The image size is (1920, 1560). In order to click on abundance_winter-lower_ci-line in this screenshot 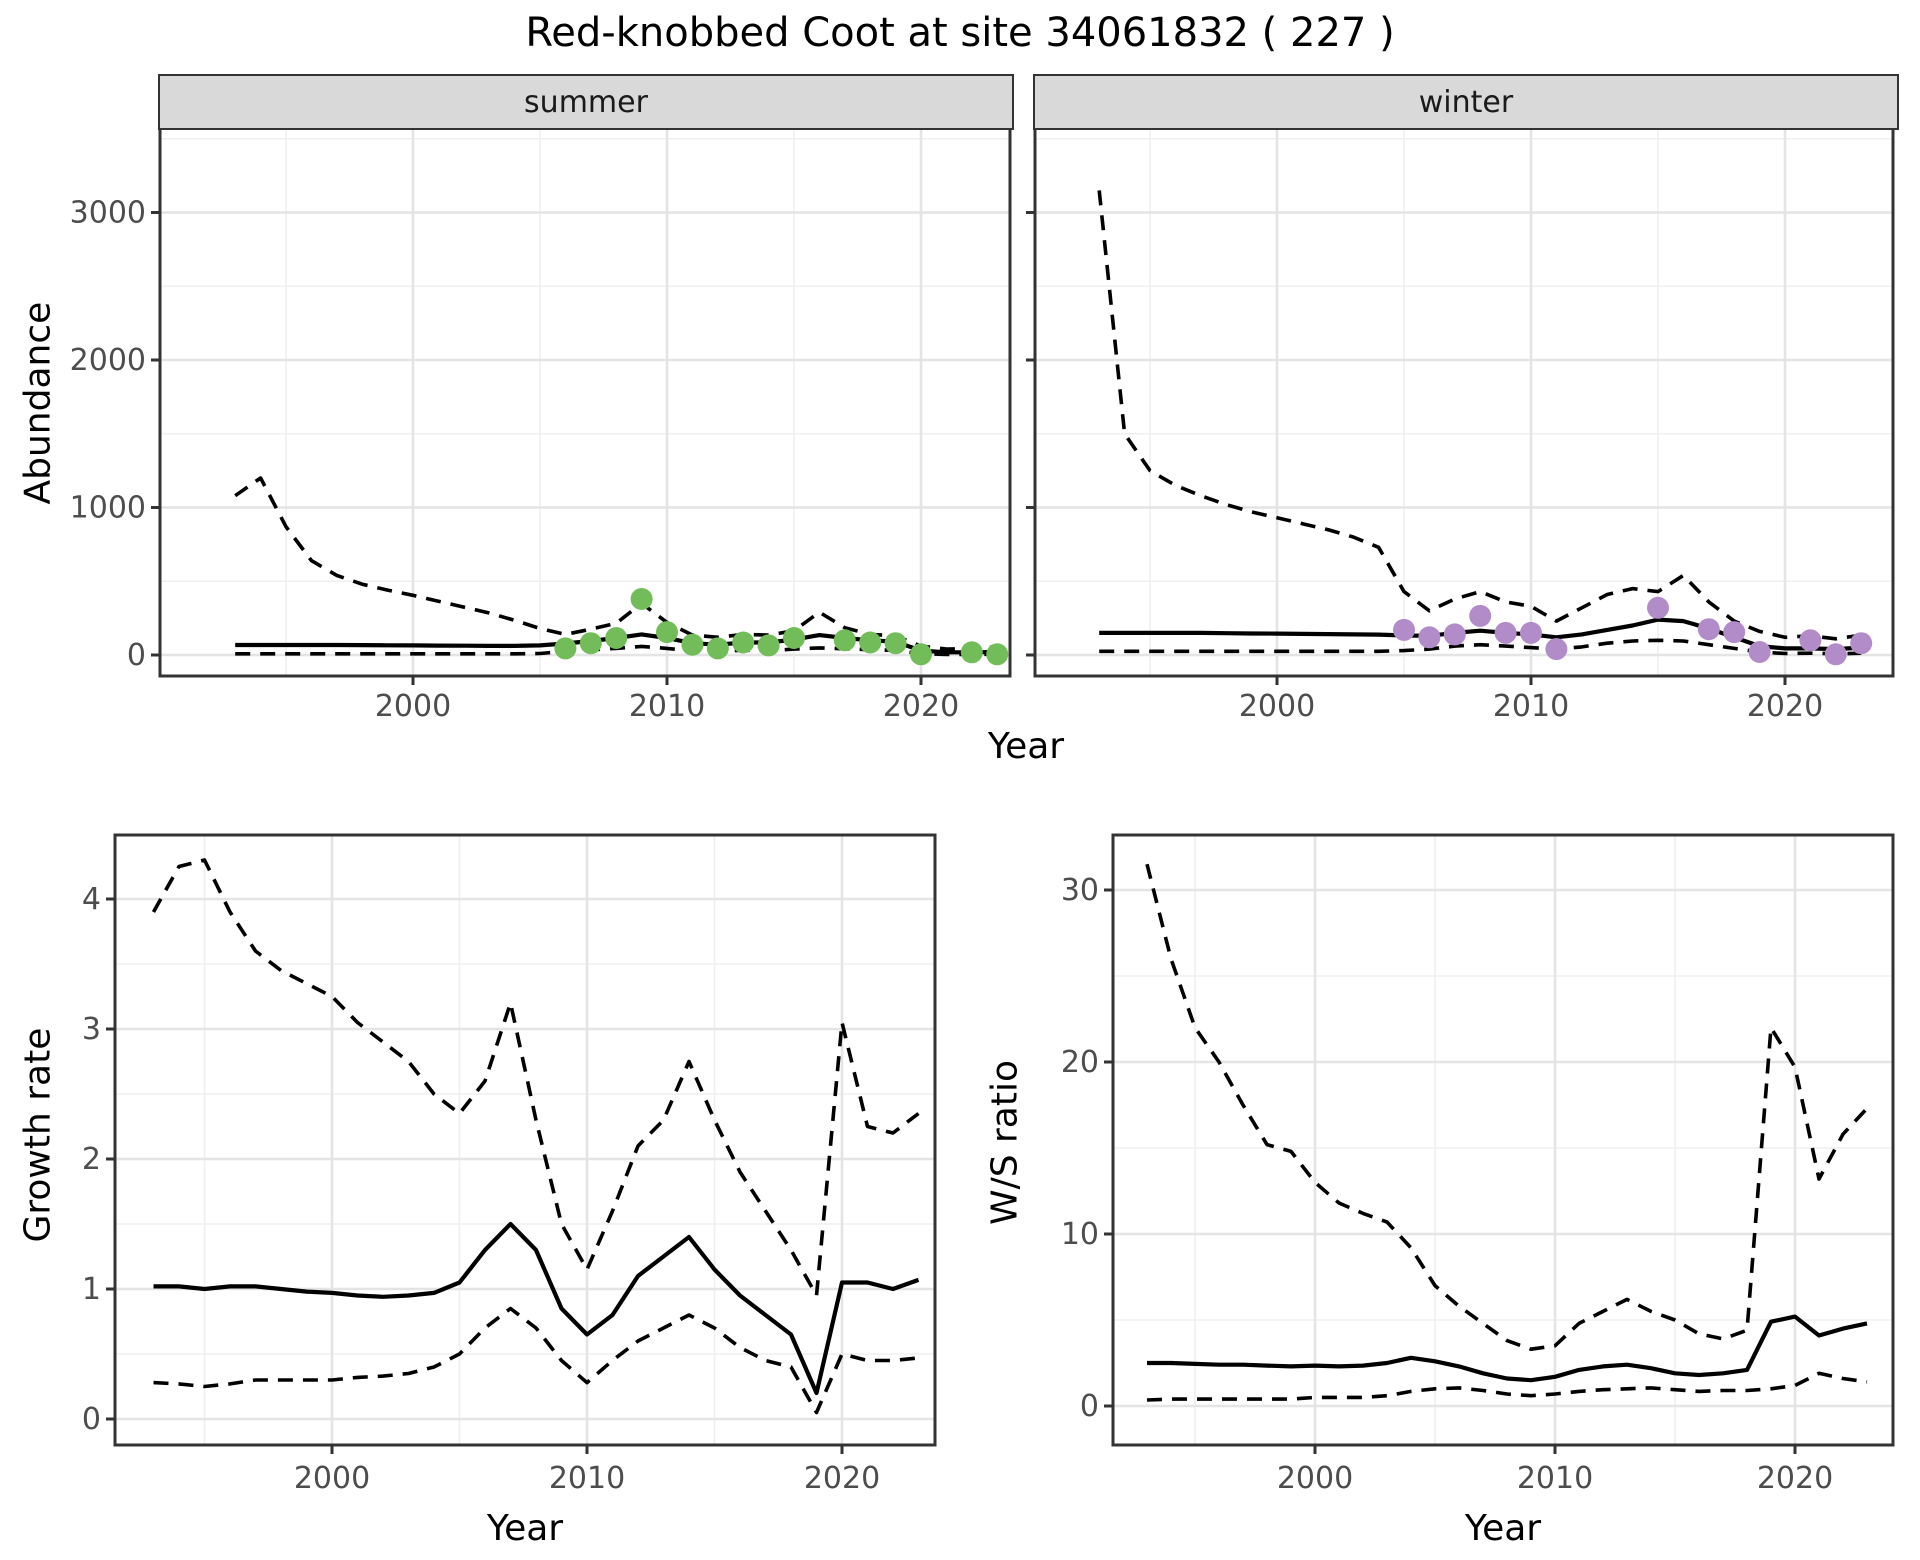, I will do `click(1480, 647)`.